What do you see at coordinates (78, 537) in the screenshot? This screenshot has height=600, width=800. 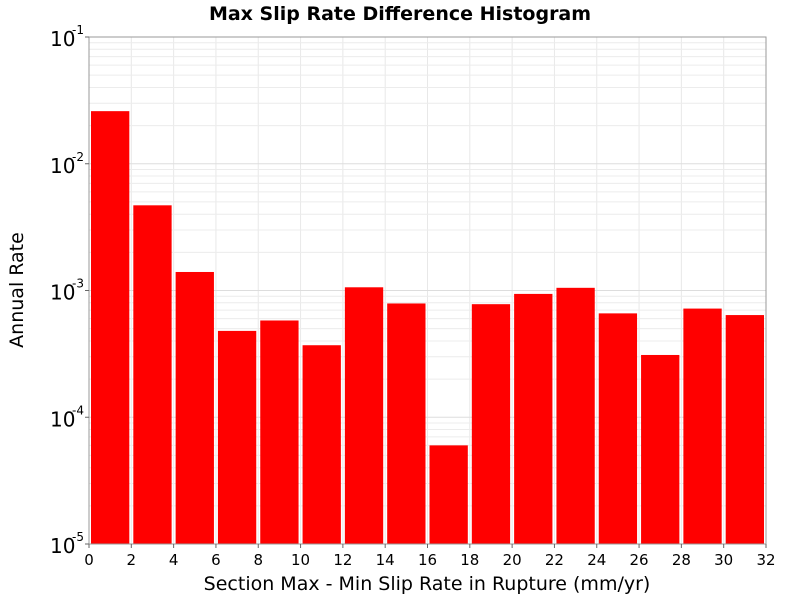 I see `y-tick-exponent: -5` at bounding box center [78, 537].